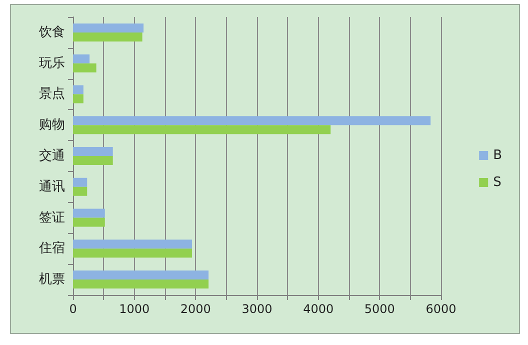  What do you see at coordinates (51, 32) in the screenshot?
I see `y-tick-label: 饮食` at bounding box center [51, 32].